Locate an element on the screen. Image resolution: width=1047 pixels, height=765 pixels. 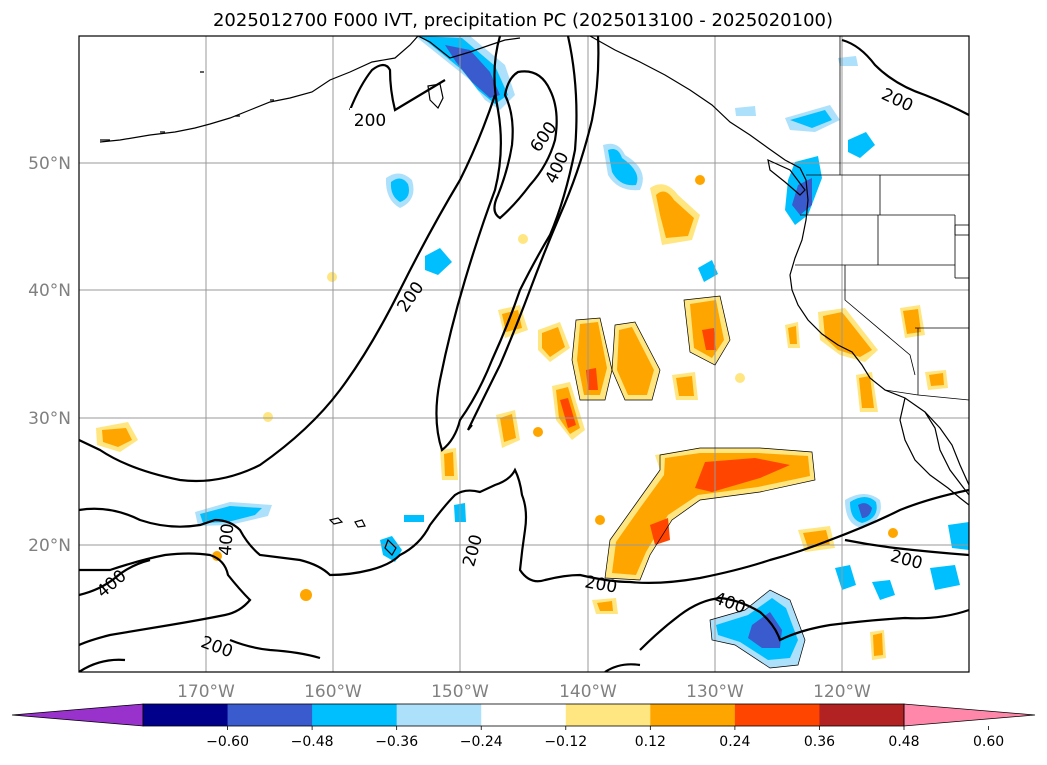
pos-blob-16-core is located at coordinates (878, 644).